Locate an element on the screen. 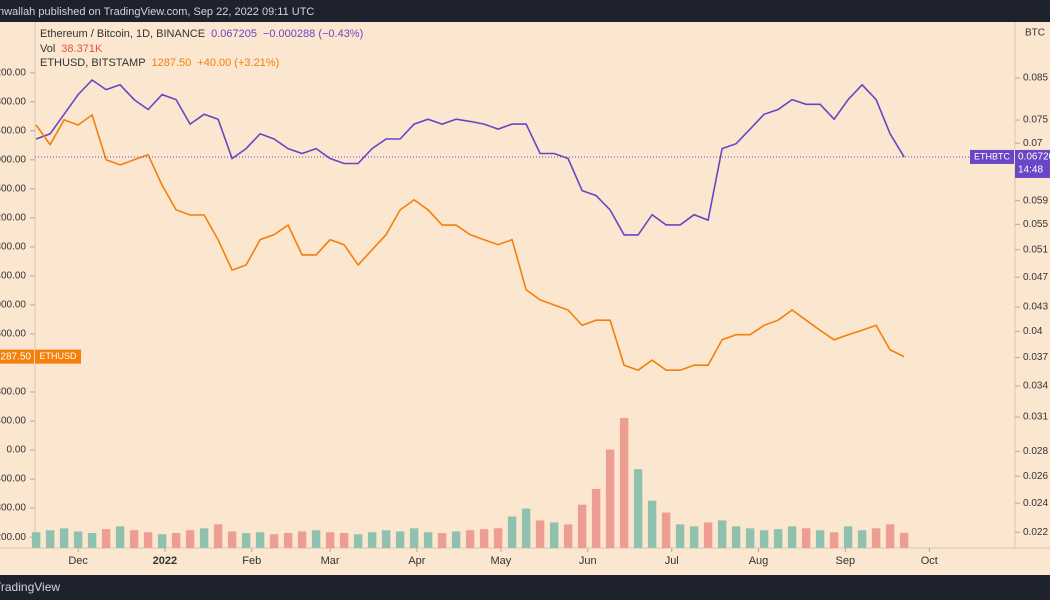 Image resolution: width=1050 pixels, height=600 pixels. y-tick-label: 2400.00 is located at coordinates (13, 276).